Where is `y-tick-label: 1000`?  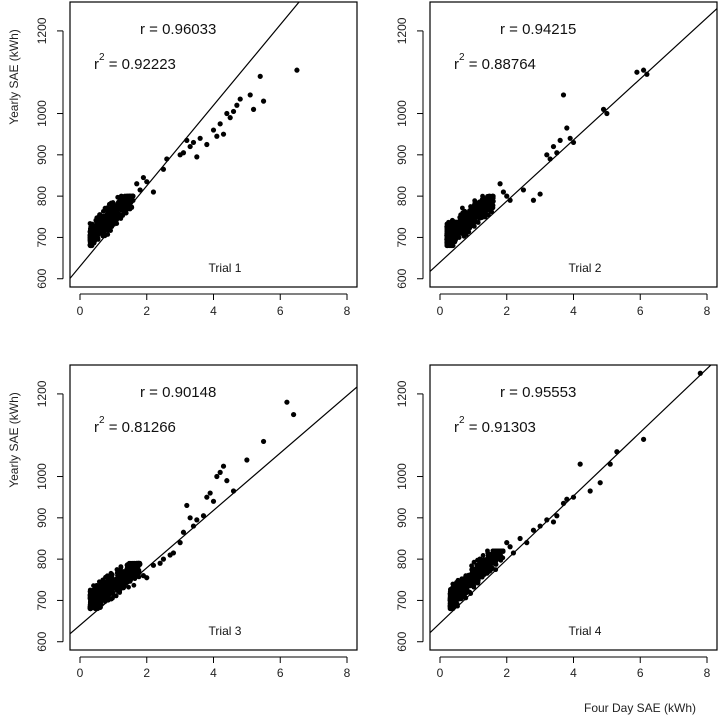 y-tick-label: 1000 is located at coordinates (42, 476).